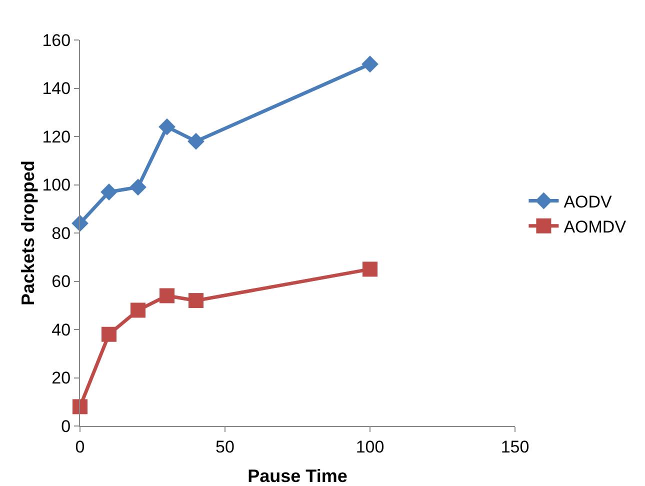 The width and height of the screenshot is (645, 486). What do you see at coordinates (595, 226) in the screenshot?
I see `legend-label: AOMDV` at bounding box center [595, 226].